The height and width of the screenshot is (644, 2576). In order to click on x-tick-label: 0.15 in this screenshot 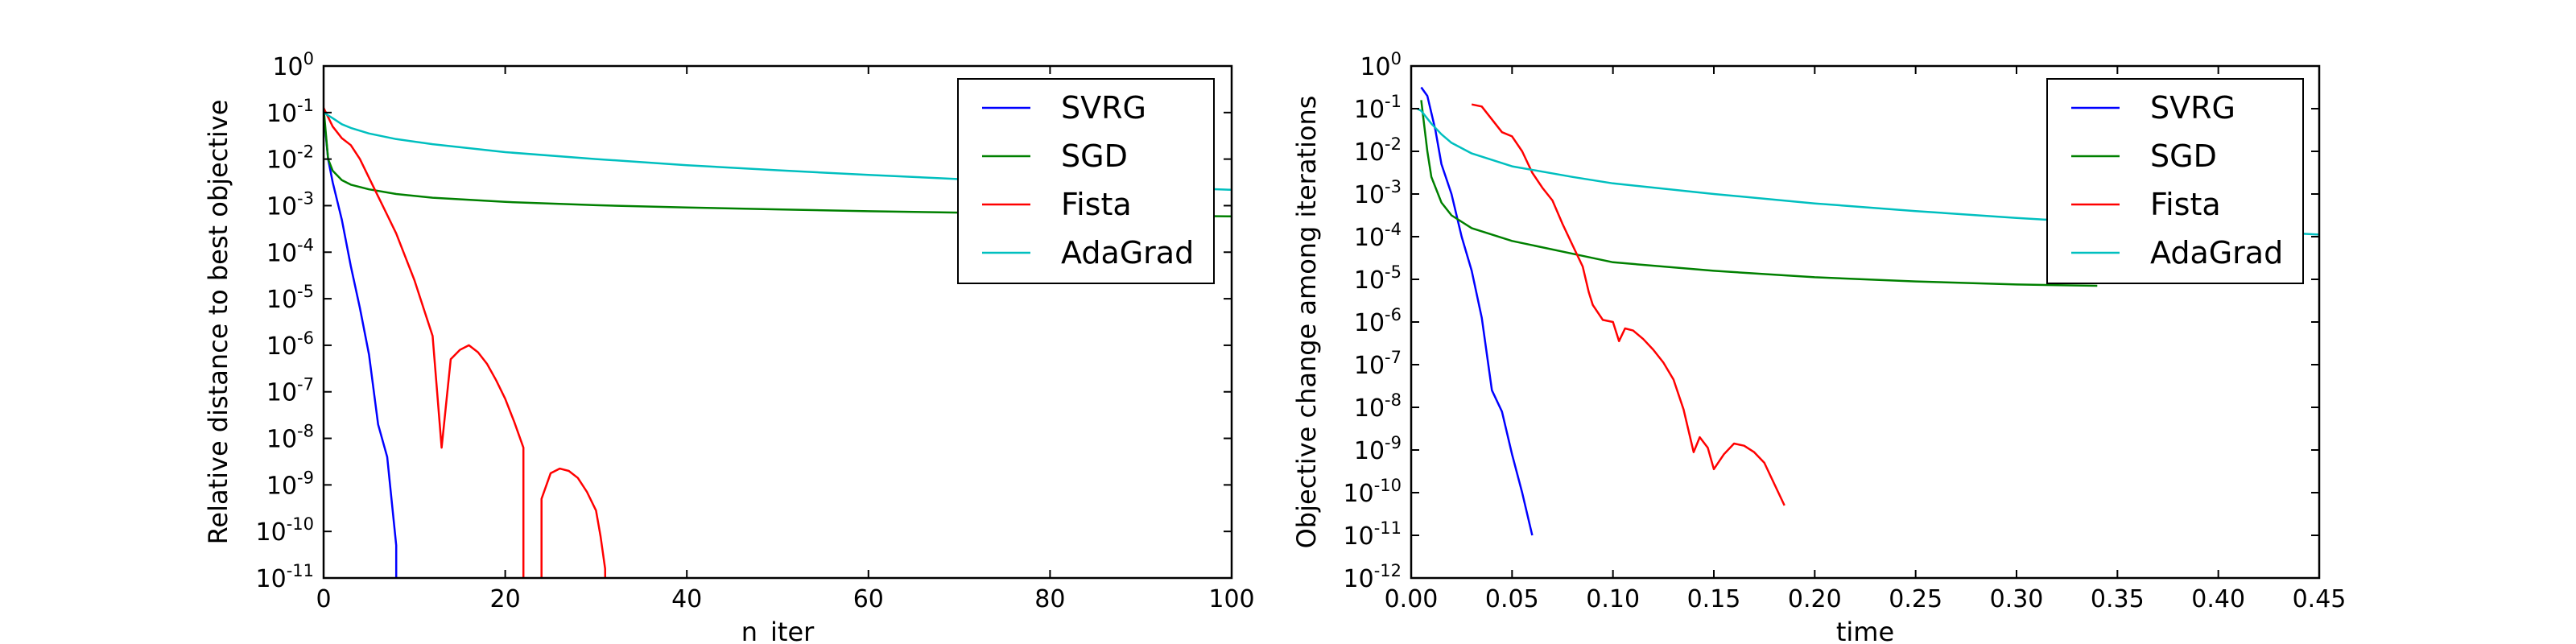, I will do `click(1714, 599)`.